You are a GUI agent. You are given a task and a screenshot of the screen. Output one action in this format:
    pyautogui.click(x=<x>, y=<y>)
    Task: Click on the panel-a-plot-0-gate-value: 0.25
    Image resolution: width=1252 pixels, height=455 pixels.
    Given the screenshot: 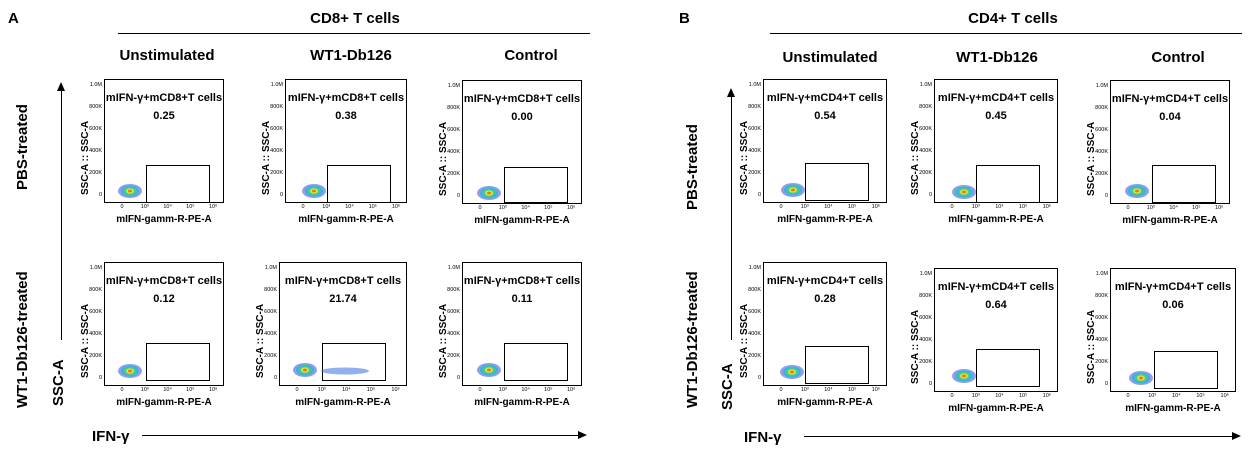 What is the action you would take?
    pyautogui.click(x=164, y=116)
    